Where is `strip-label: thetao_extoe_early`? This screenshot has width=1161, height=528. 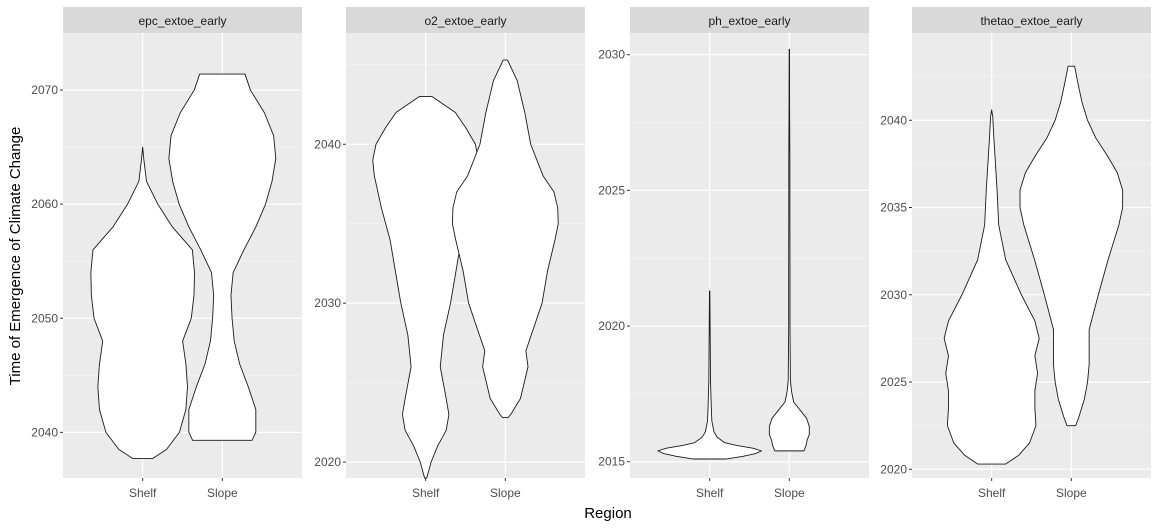
strip-label: thetao_extoe_early is located at coordinates (1031, 21).